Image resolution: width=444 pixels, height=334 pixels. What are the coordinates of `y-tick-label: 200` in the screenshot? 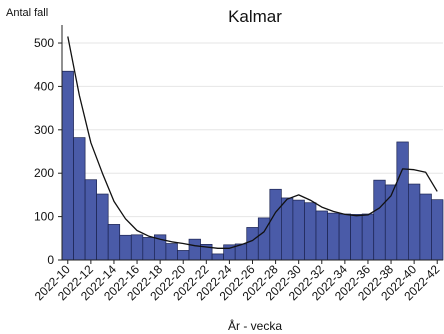 It's located at (44, 173).